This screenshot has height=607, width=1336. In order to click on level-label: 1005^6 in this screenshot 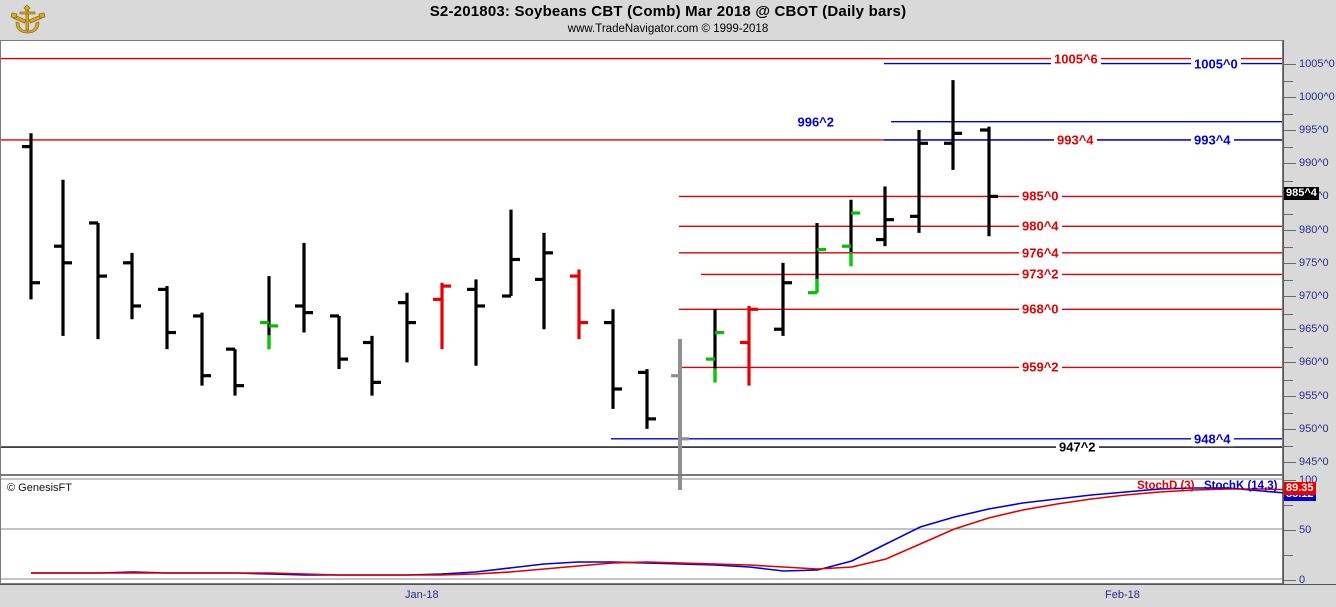, I will do `click(1076, 59)`.